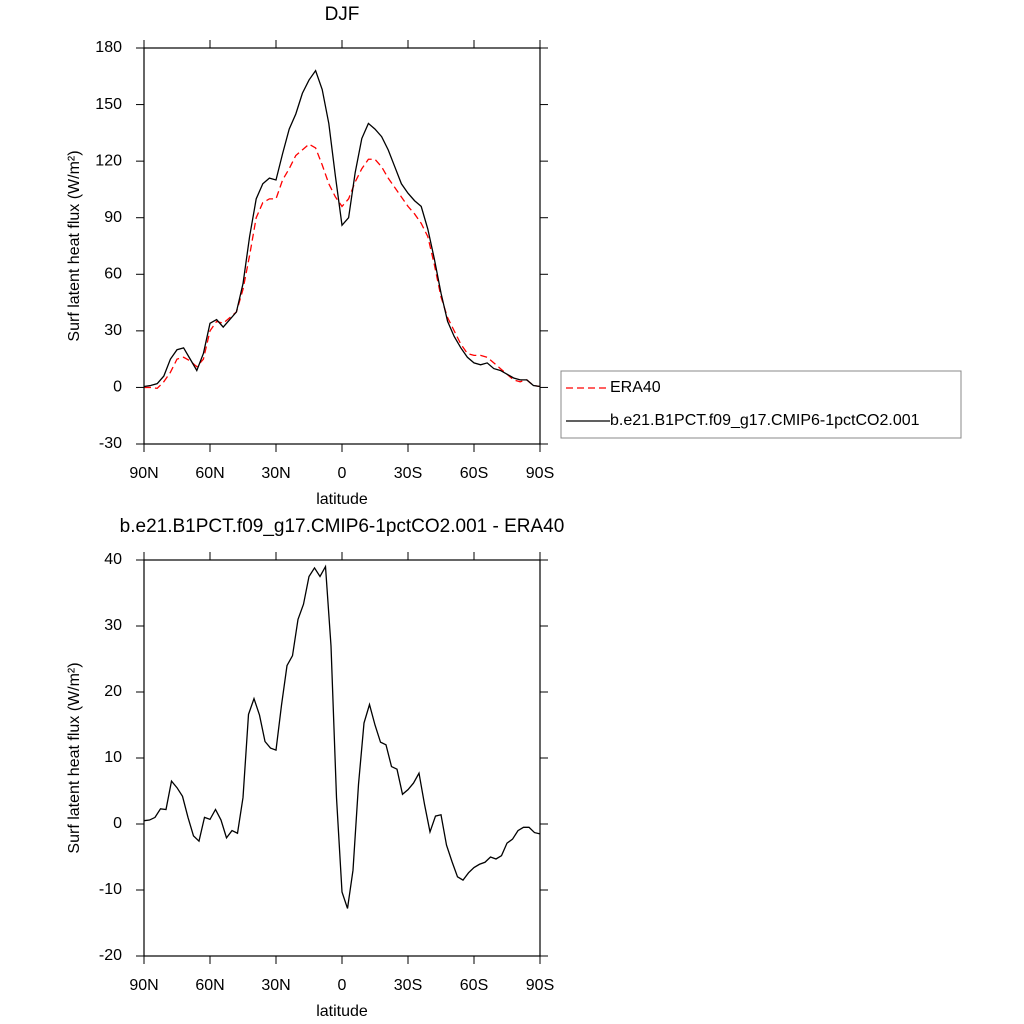 The image size is (1024, 1024). What do you see at coordinates (110, 443) in the screenshot?
I see `y-tick-label: -30` at bounding box center [110, 443].